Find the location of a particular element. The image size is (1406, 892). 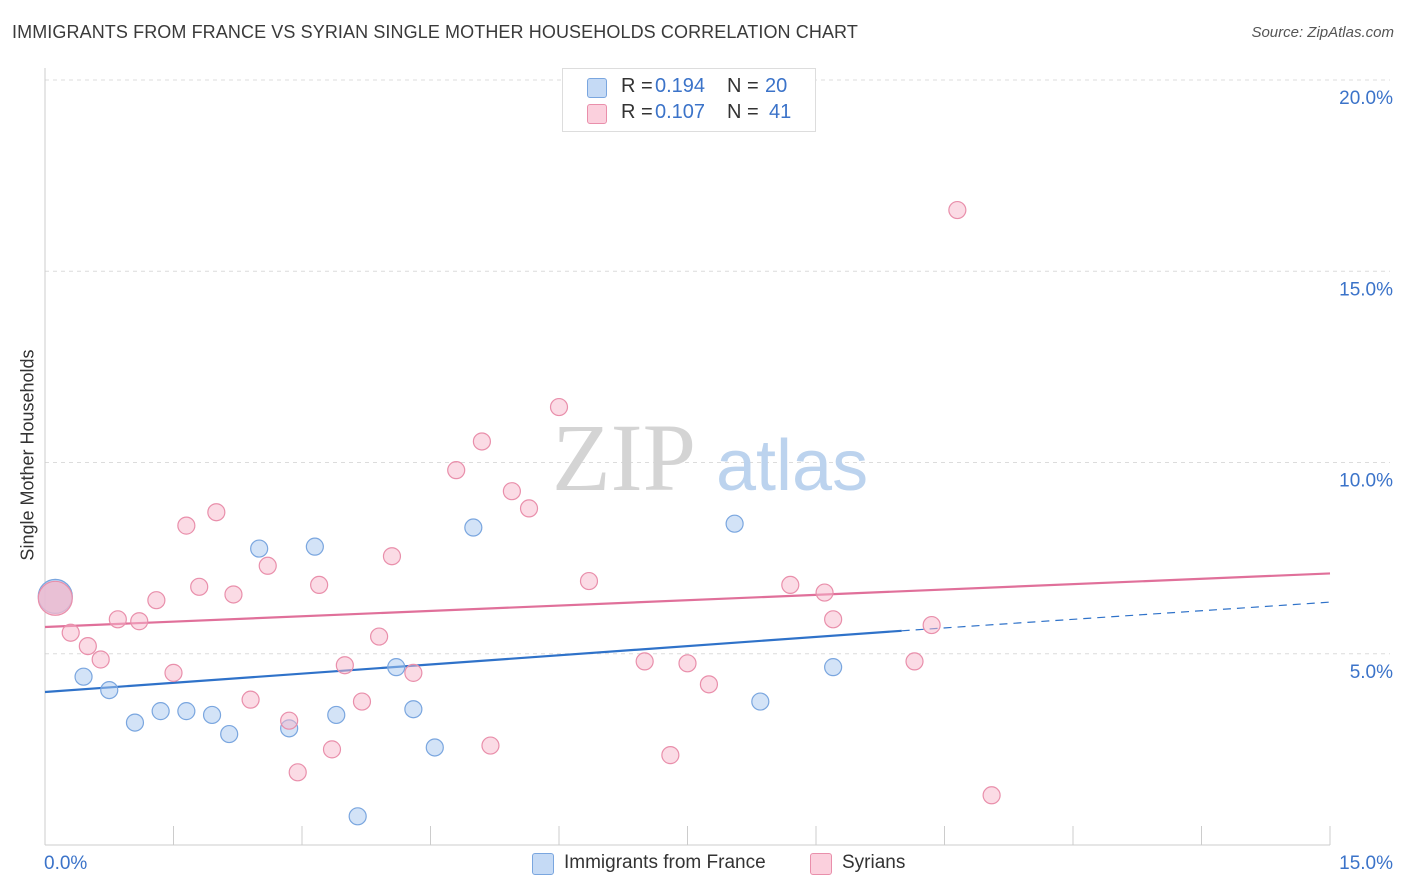

trend-lines is located at coordinates (687, 633).